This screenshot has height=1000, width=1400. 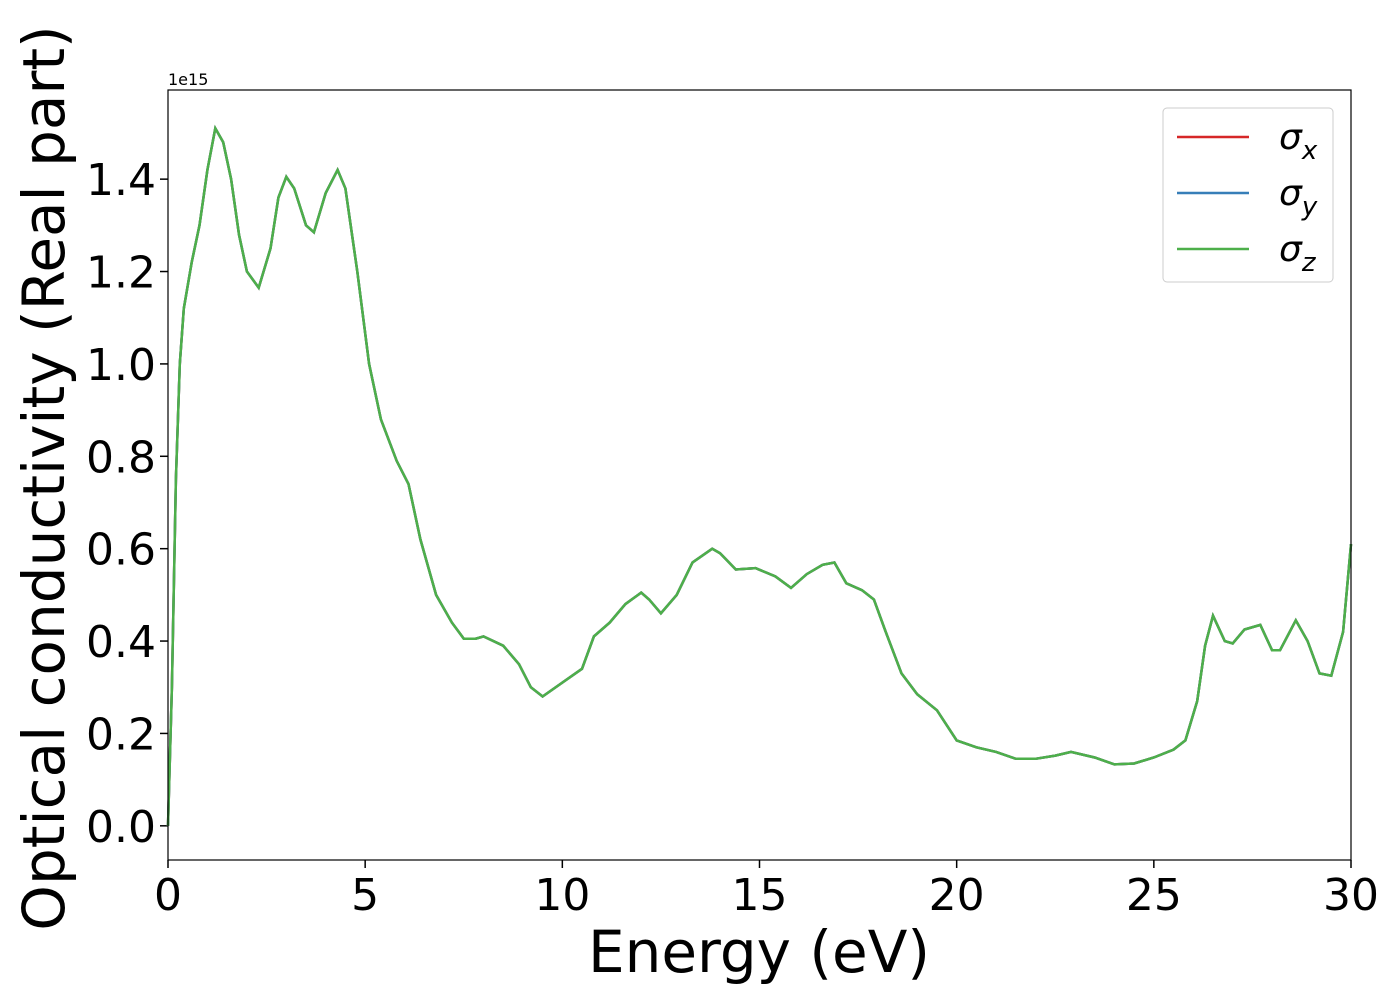 What do you see at coordinates (121, 827) in the screenshot?
I see `y-tick-label: 0.0` at bounding box center [121, 827].